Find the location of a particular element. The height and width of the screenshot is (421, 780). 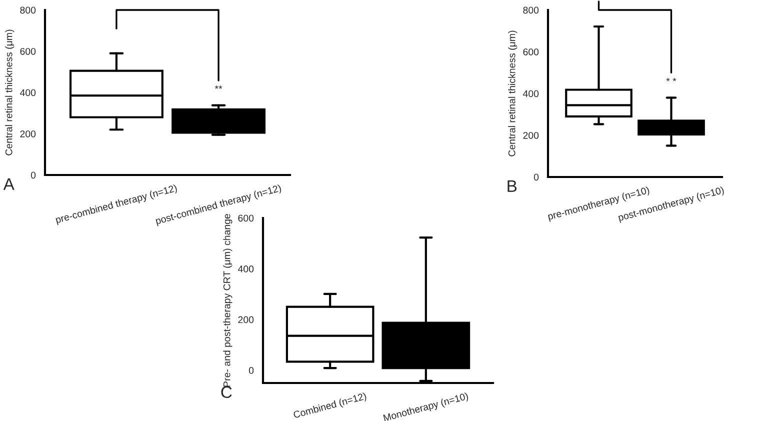

text: C is located at coordinates (226, 392).